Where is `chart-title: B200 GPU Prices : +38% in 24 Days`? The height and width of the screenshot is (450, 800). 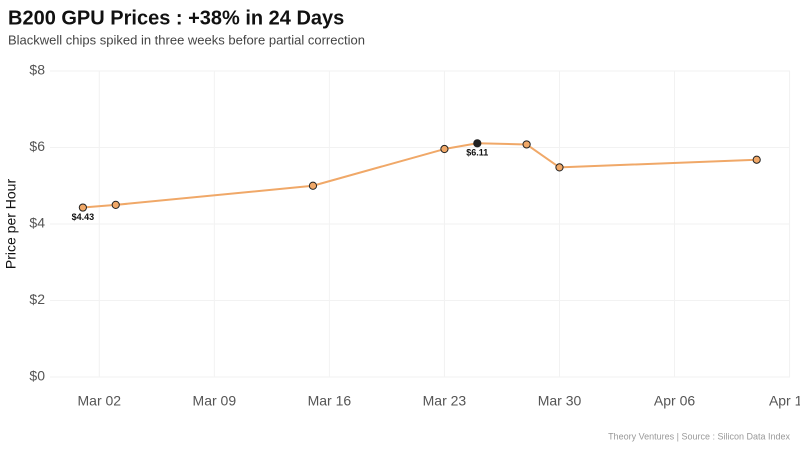
chart-title: B200 GPU Prices : +38% in 24 Days is located at coordinates (176, 18).